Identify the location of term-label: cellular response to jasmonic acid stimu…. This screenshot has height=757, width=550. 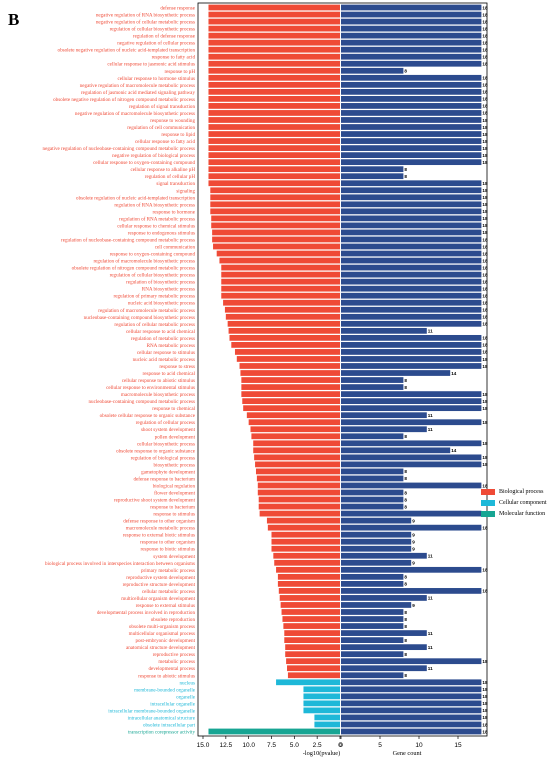
(151, 65).